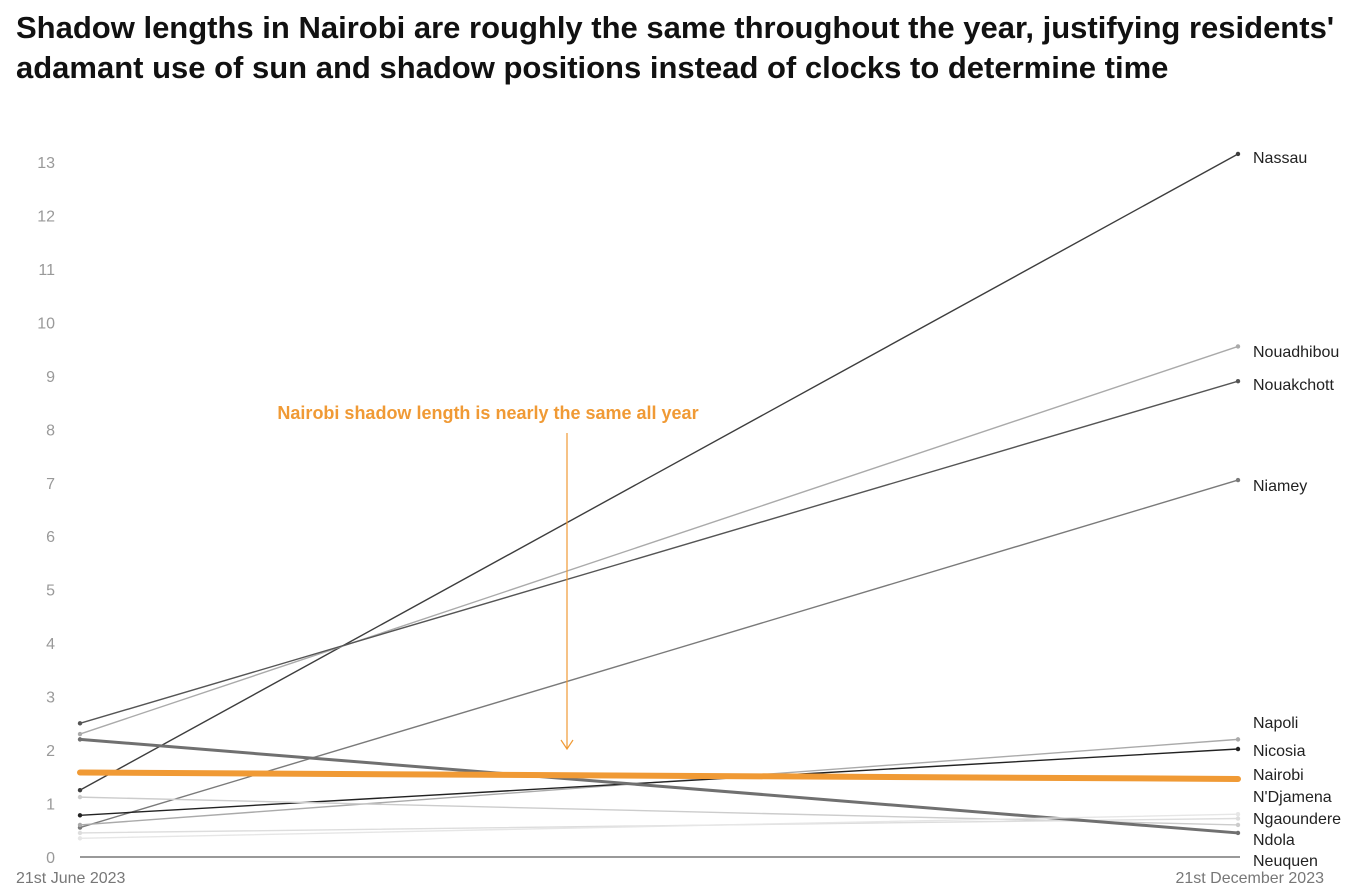 The width and height of the screenshot is (1366, 894). Describe the element at coordinates (1278, 775) in the screenshot. I see `series-label-nairobi: Nairobi` at that location.